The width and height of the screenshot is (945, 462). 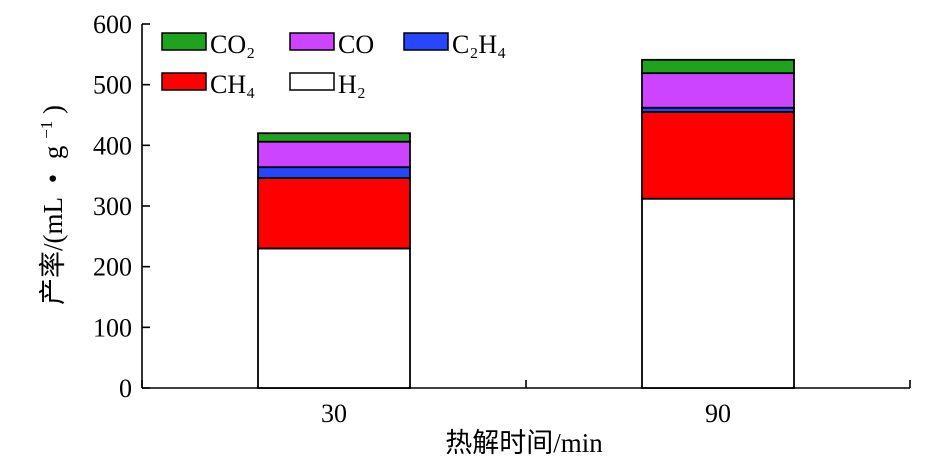 What do you see at coordinates (352, 84) in the screenshot?
I see `legend-label-4: H₂` at bounding box center [352, 84].